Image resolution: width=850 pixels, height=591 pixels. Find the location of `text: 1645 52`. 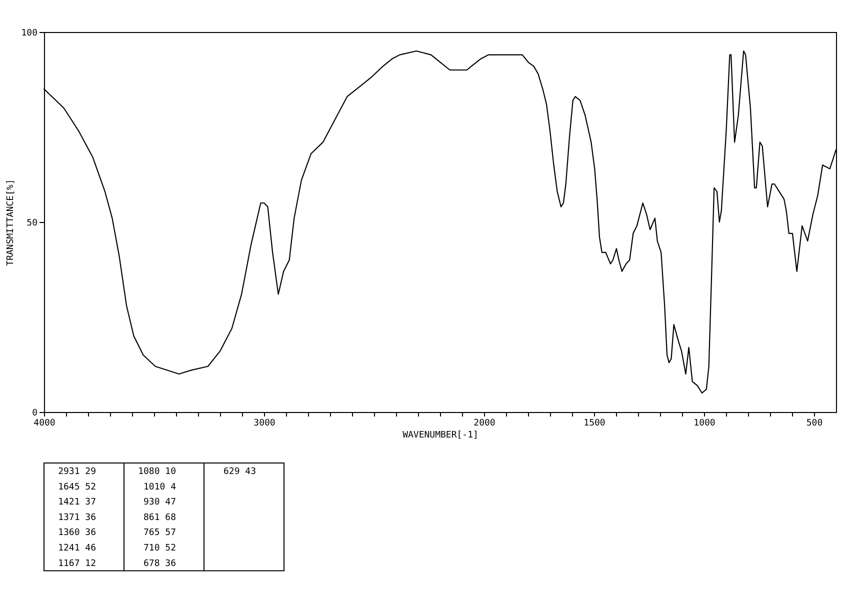

text: 1645 52 is located at coordinates (77, 487).